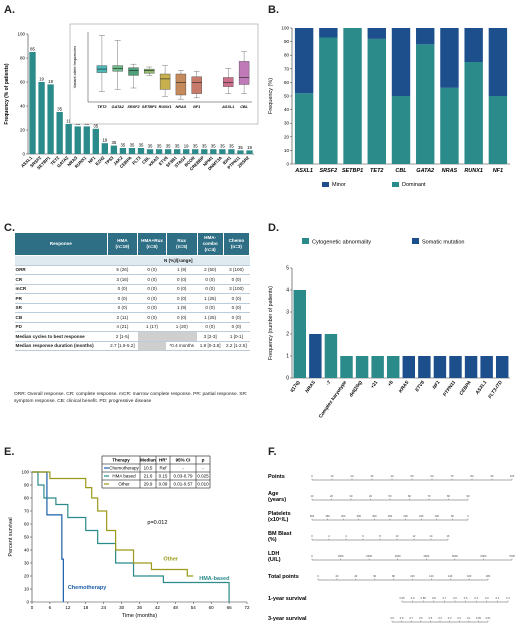 The height and width of the screenshot is (638, 520). I want to click on inset-category-label: NF1, so click(196, 107).